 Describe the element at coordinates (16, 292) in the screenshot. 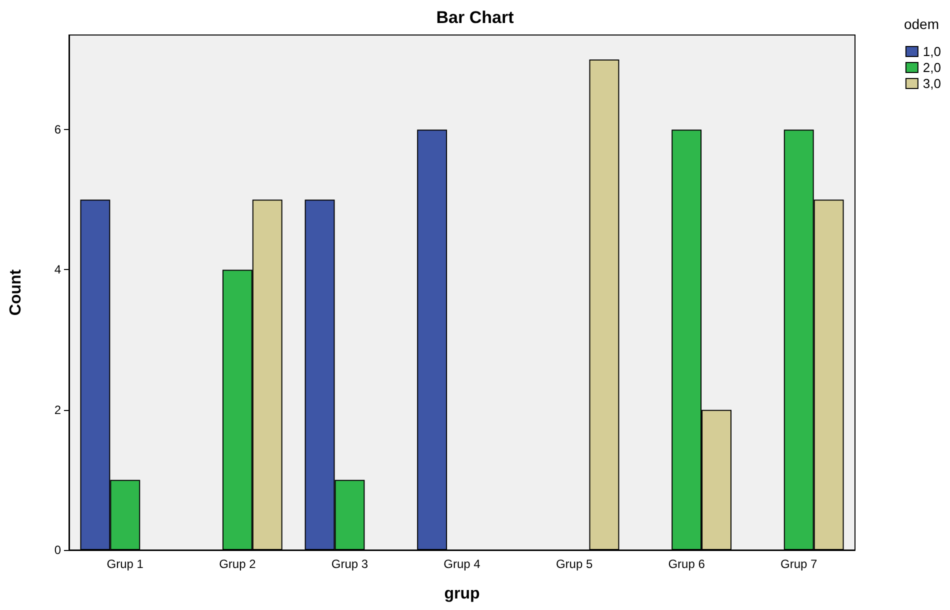

I see `y-axis-title: Count` at that location.